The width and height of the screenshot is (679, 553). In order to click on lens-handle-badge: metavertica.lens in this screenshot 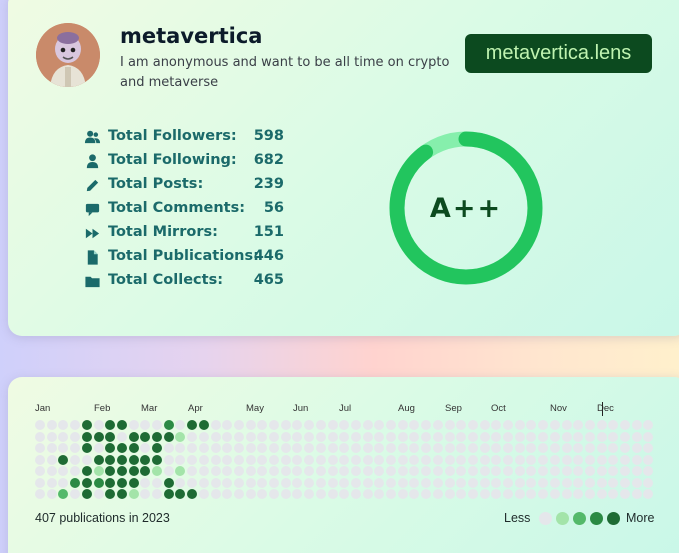, I will do `click(558, 53)`.